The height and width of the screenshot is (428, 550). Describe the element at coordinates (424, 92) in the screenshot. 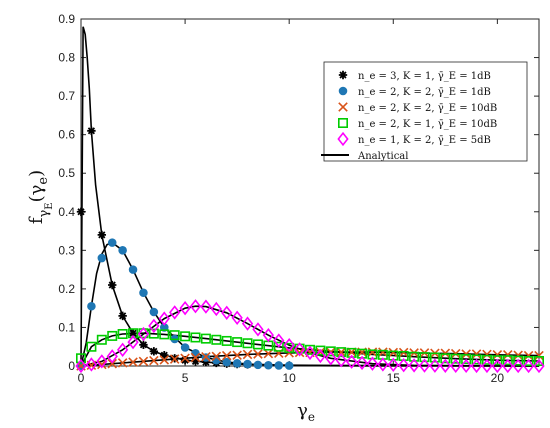

I see `legend-label: n_e = 2, K = 2, γ̄_E = 1dB` at that location.